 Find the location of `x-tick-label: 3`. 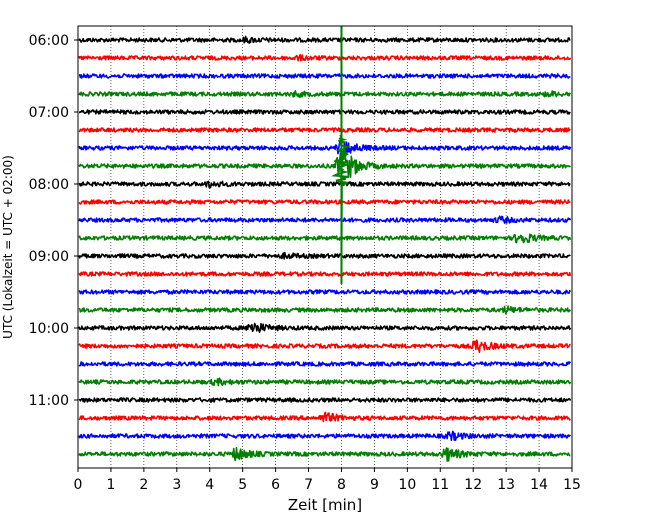

x-tick-label: 3 is located at coordinates (176, 485).